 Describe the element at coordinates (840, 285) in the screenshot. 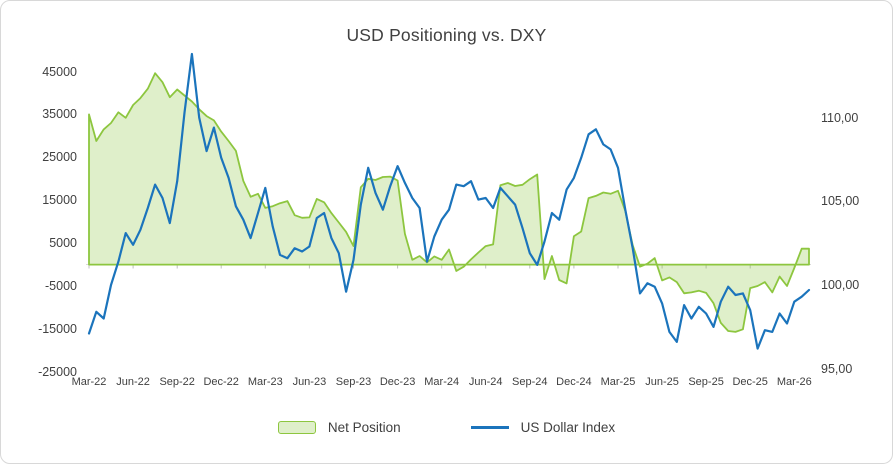

I see `right-axis-tick-label: 100,00` at that location.